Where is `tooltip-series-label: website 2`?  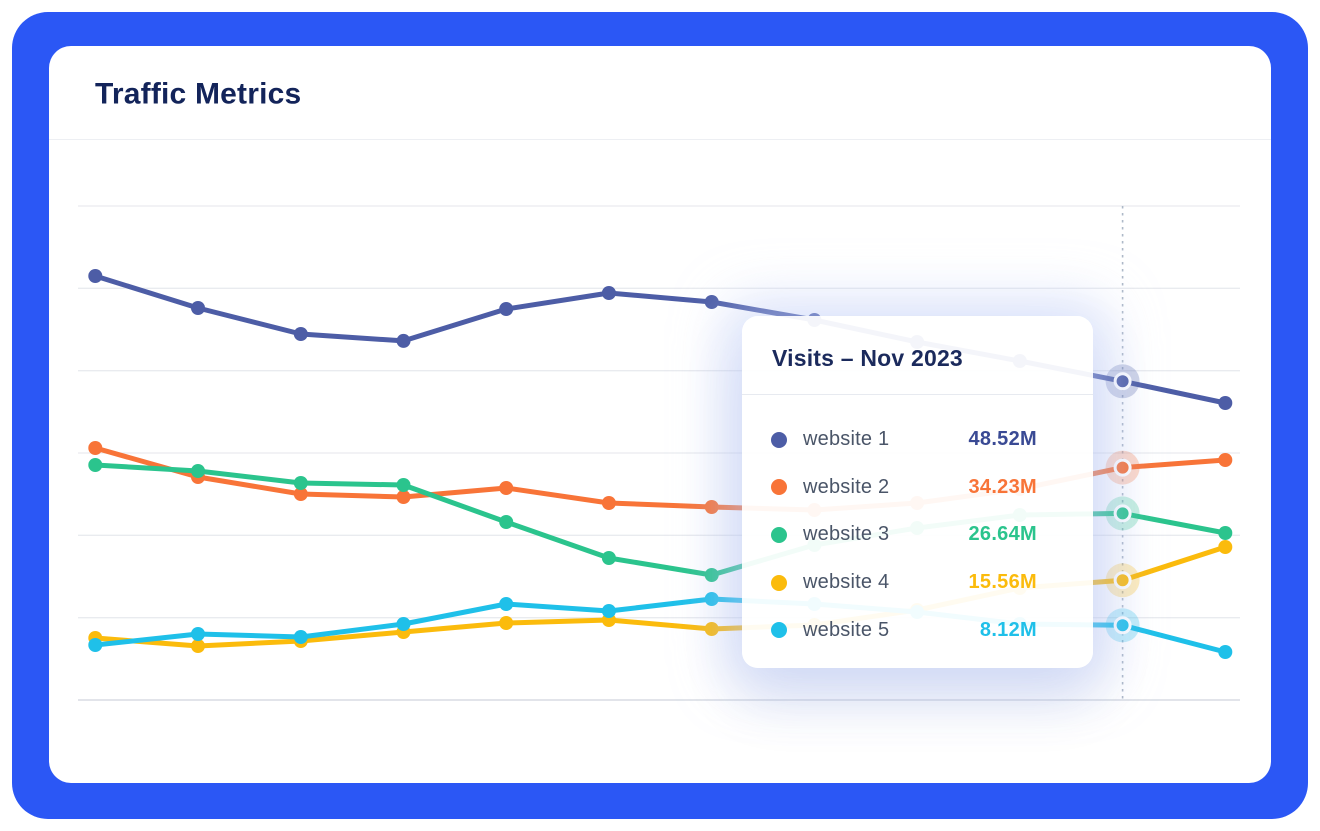 tooltip-series-label: website 2 is located at coordinates (846, 486).